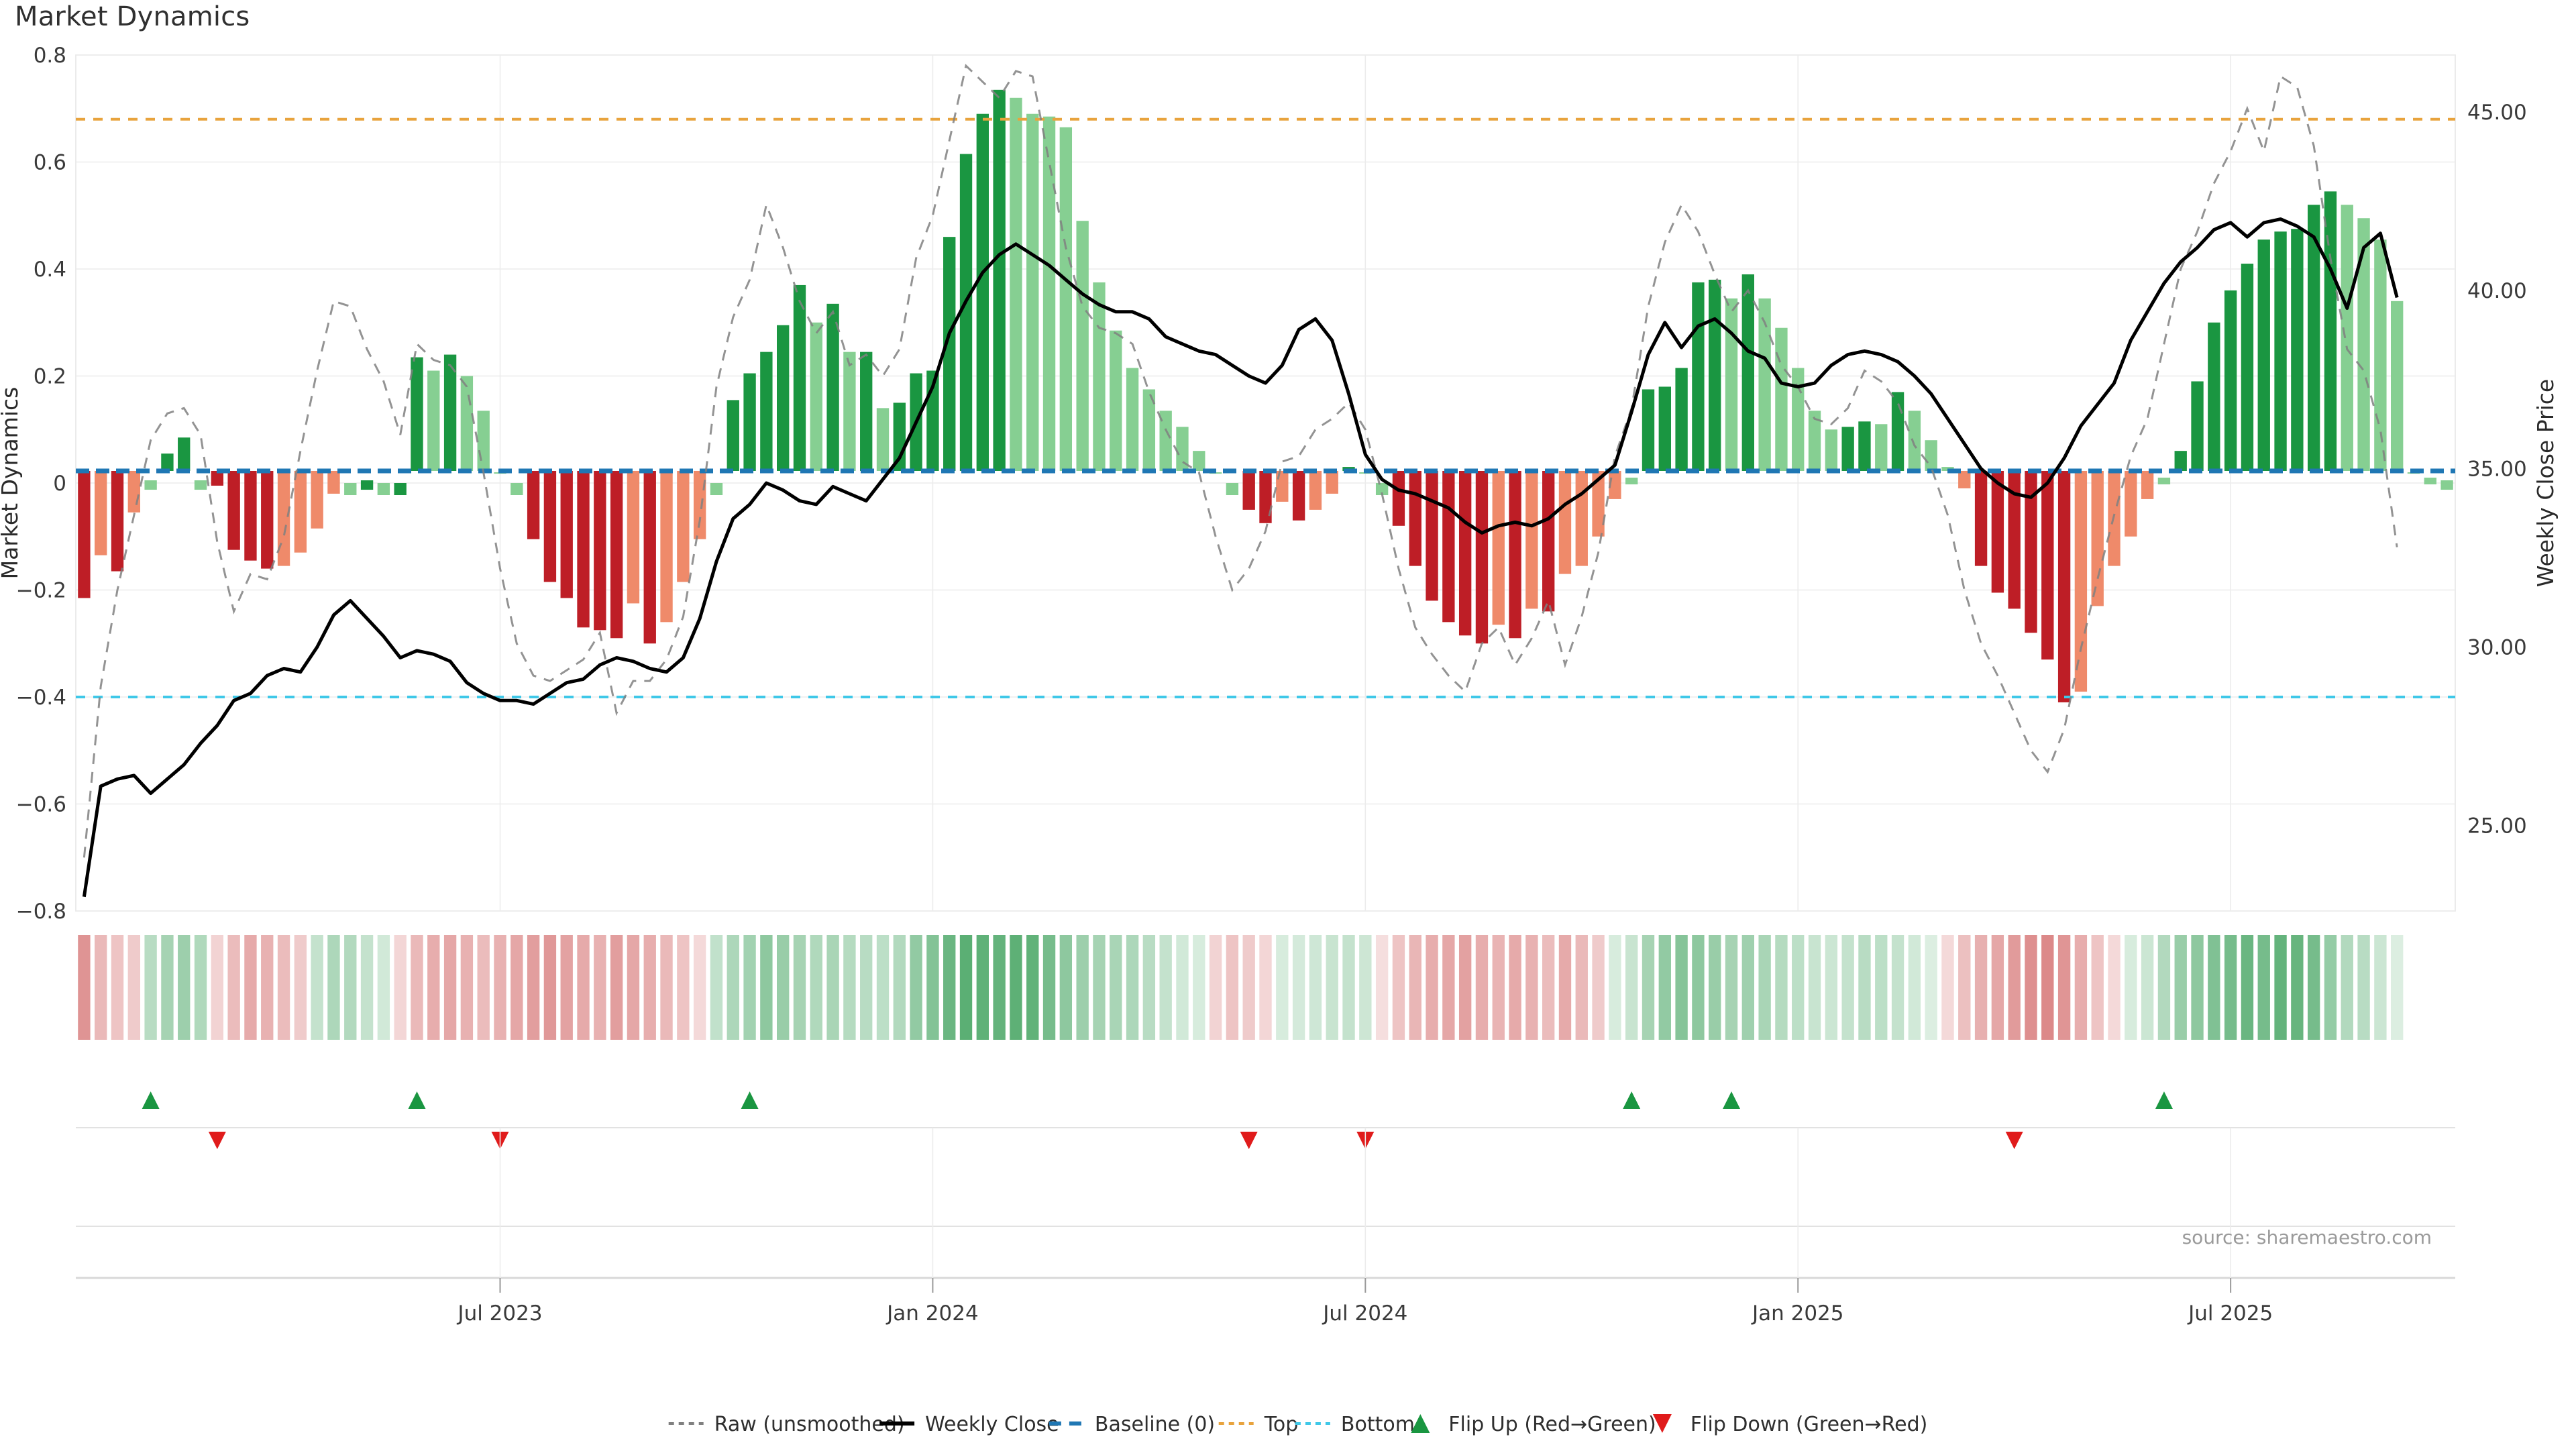  What do you see at coordinates (50, 163) in the screenshot?
I see `left-tick-label: 0.6` at bounding box center [50, 163].